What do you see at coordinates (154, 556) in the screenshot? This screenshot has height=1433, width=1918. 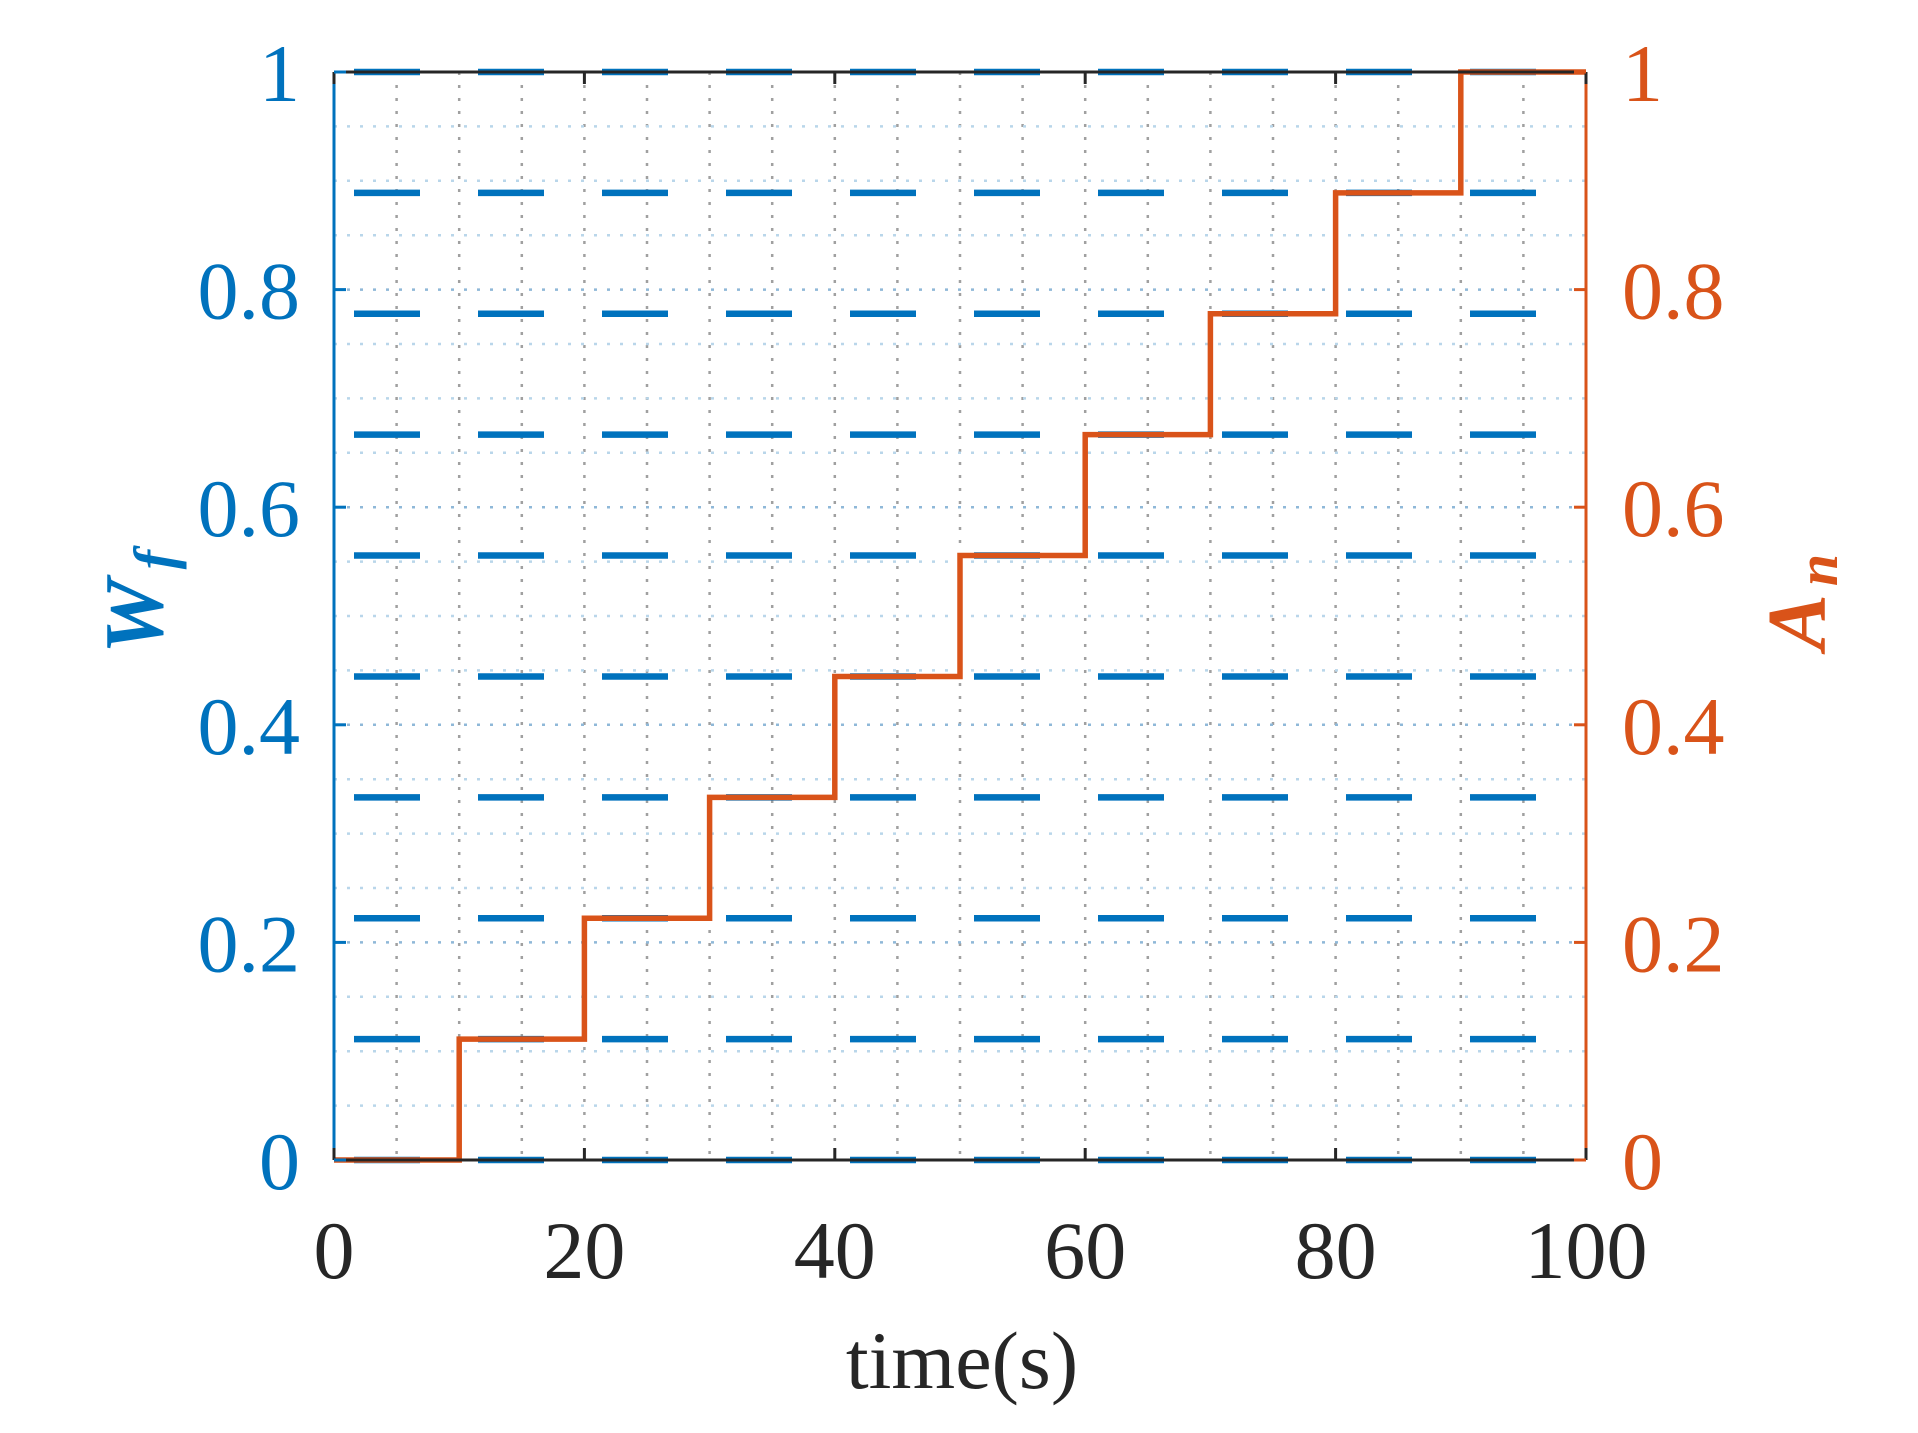 I see `left-axis-title-sub: f` at bounding box center [154, 556].